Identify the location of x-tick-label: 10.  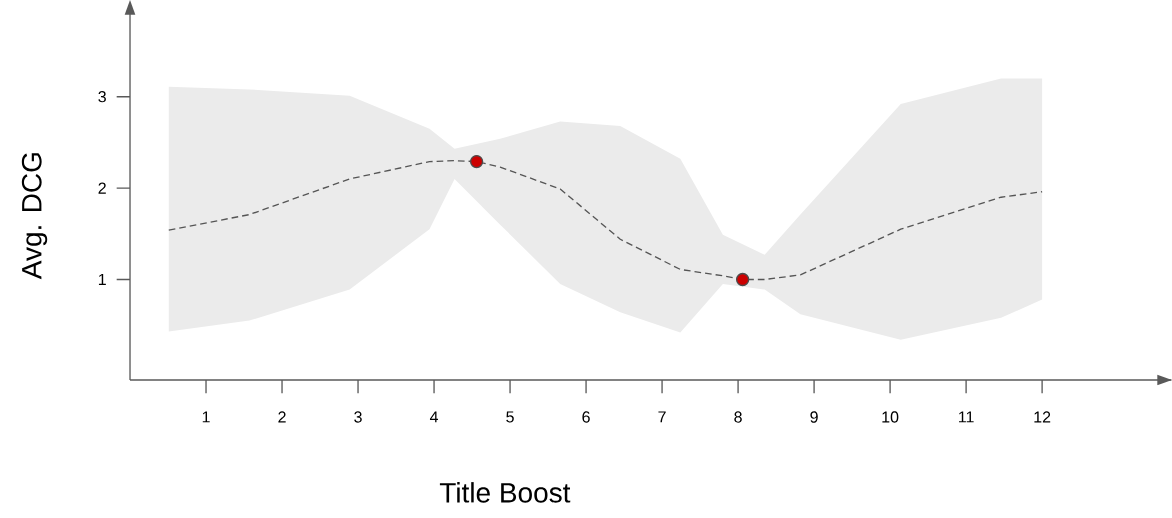
(890, 417).